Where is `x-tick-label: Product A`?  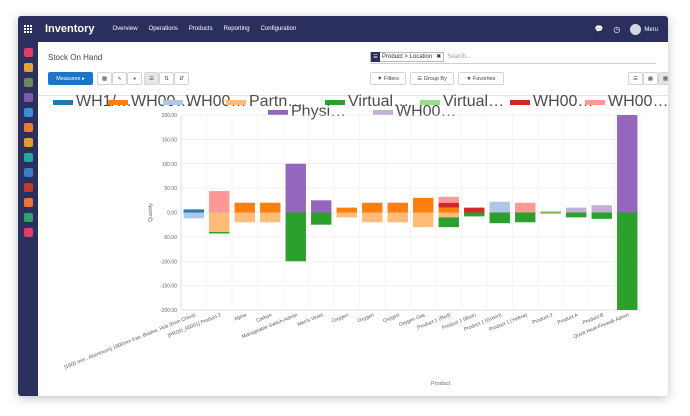 x-tick-label: Product A is located at coordinates (568, 319).